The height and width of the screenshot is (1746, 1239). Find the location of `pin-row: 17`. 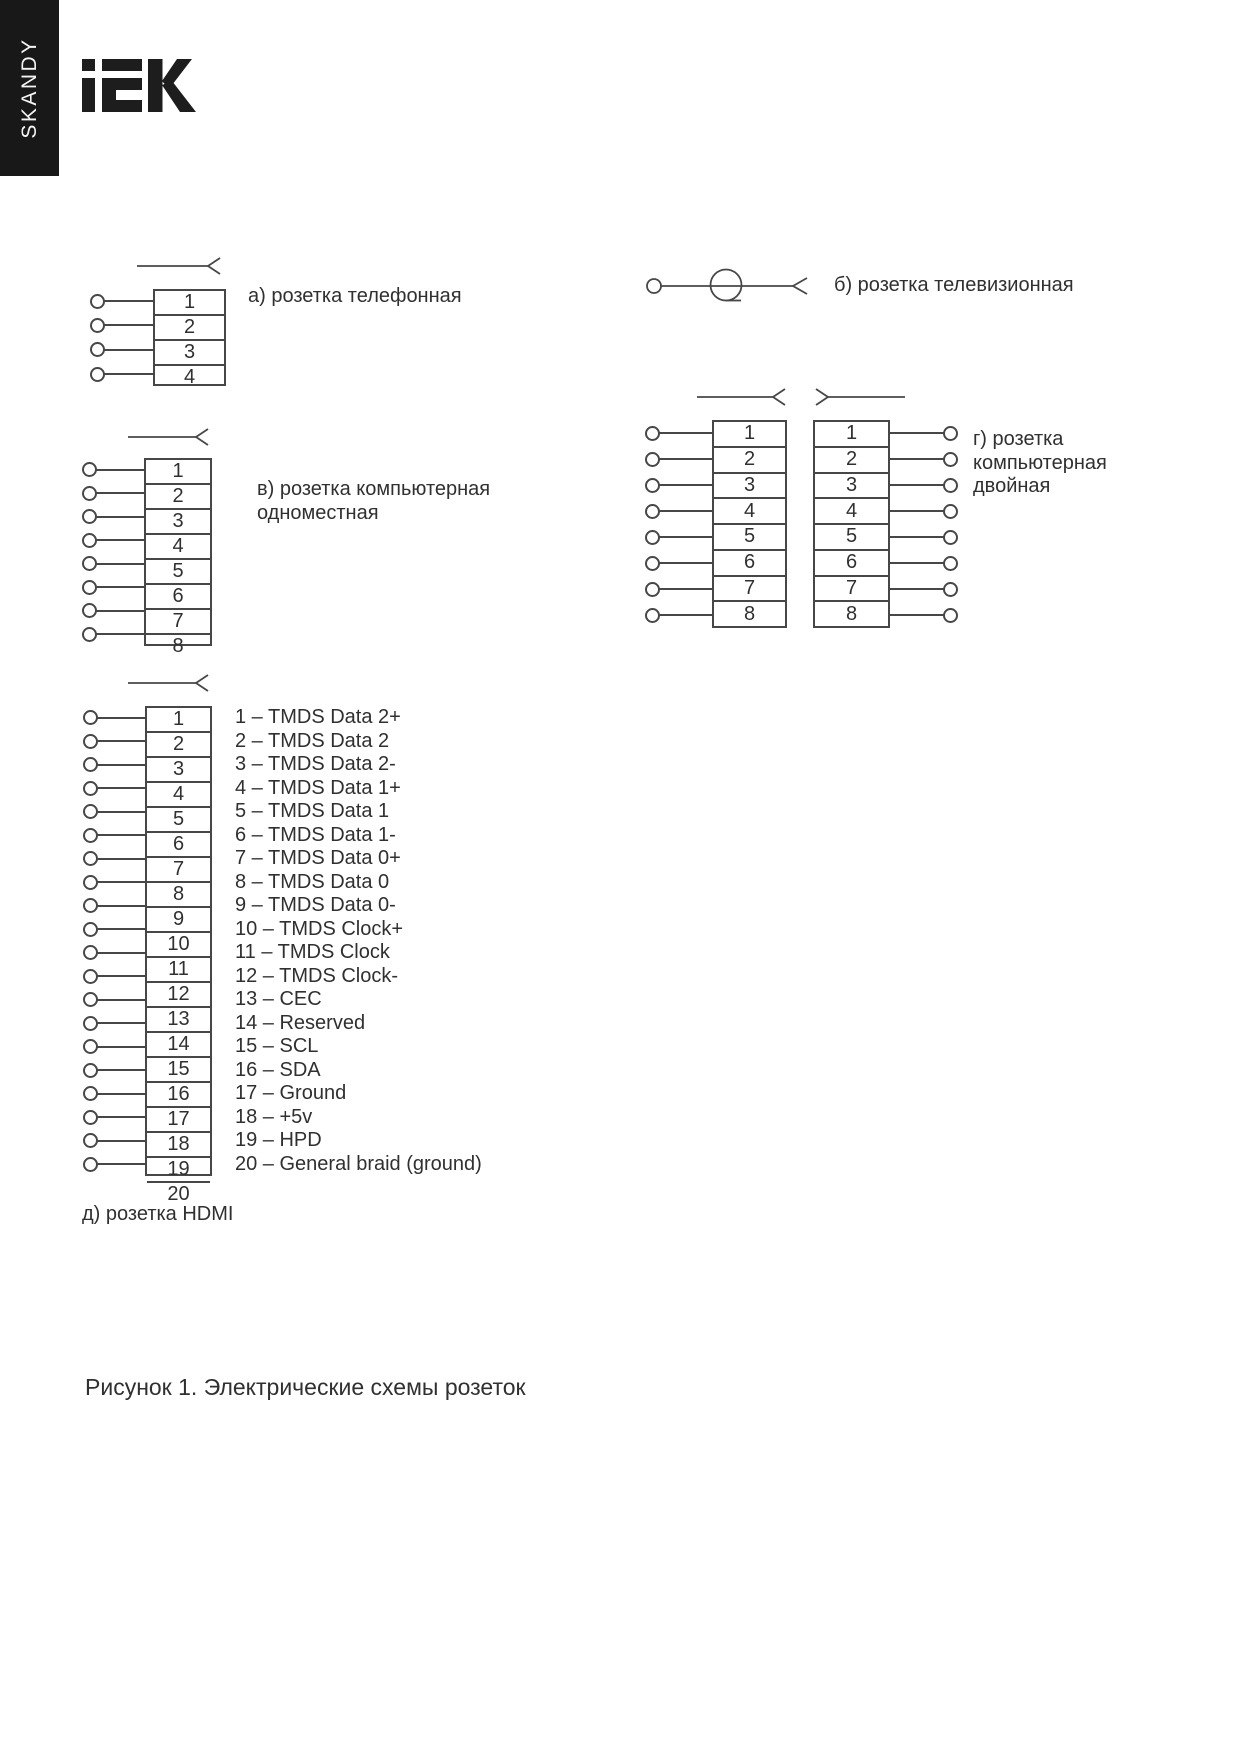

pin-row: 17 is located at coordinates (178, 1120).